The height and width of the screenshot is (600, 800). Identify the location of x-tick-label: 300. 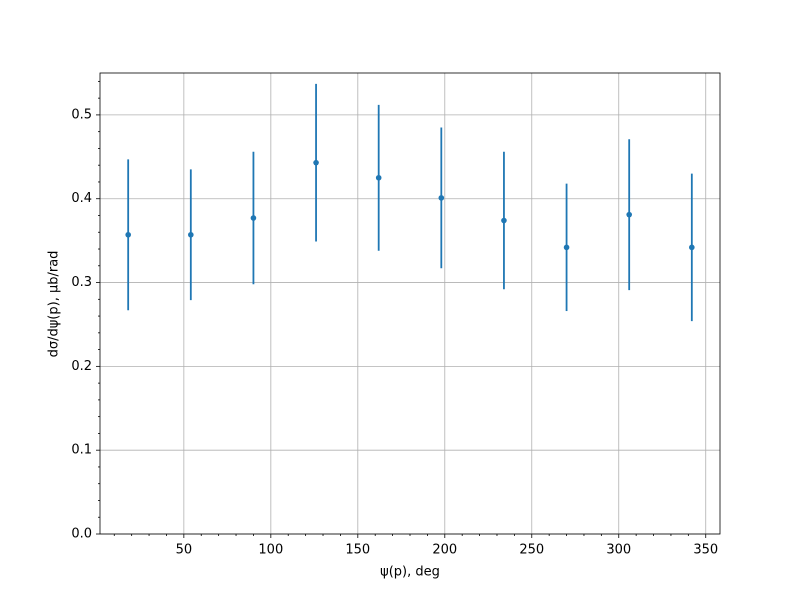
(618, 550).